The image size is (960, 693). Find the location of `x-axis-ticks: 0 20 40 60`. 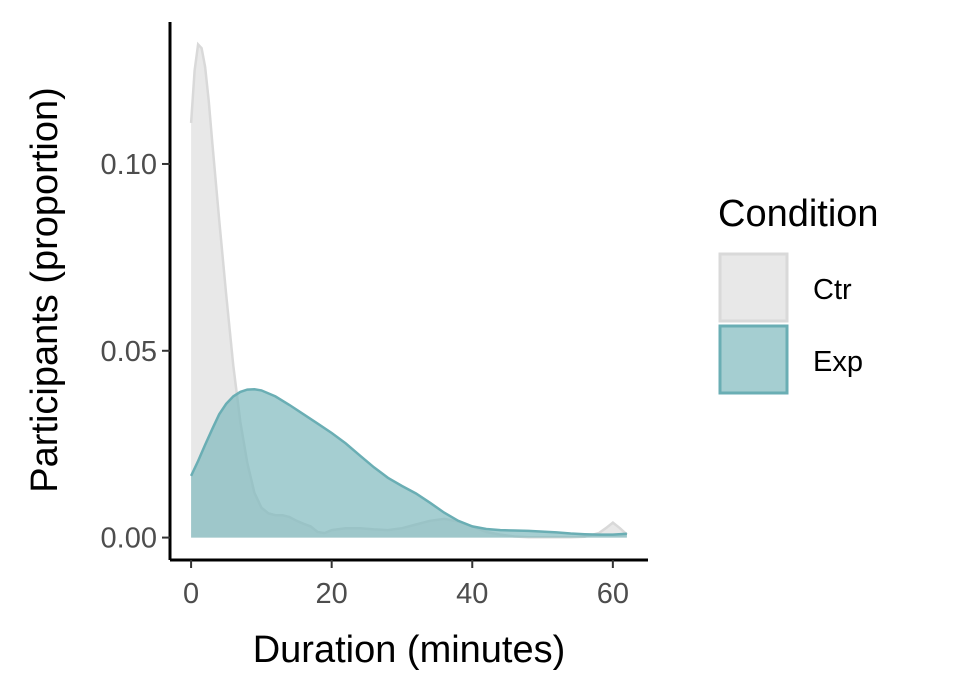

x-axis-ticks: 0 20 40 60 is located at coordinates (406, 585).